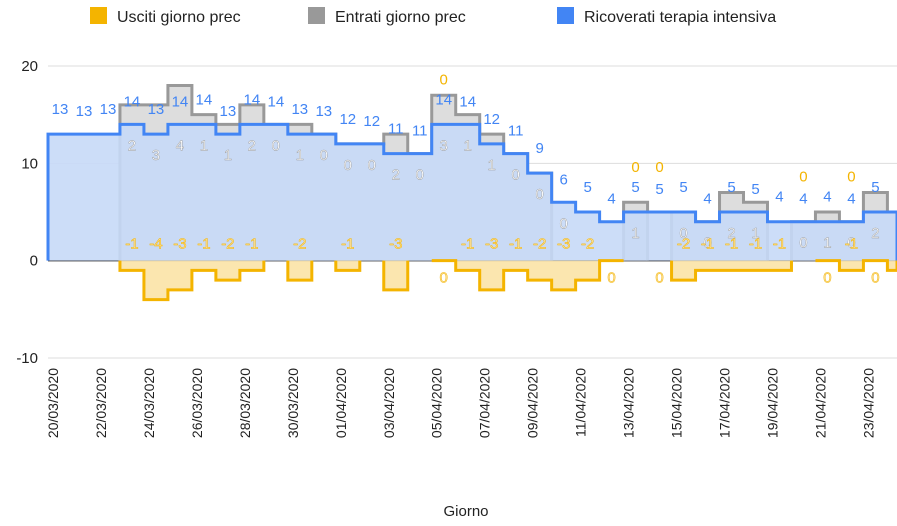  Describe the element at coordinates (485, 403) in the screenshot. I see `x-tick-label: 07/04/2020` at that location.